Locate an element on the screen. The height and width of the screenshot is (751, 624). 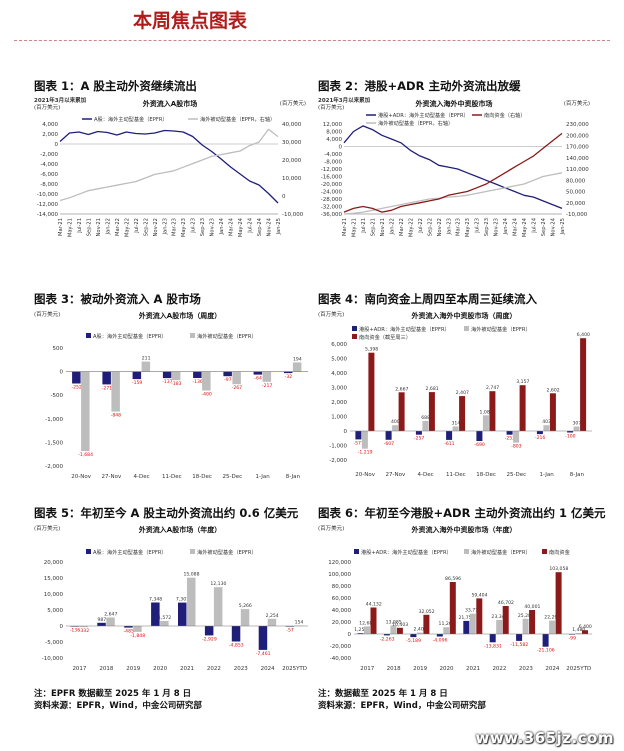
x-axis-tick: Nov-22 is located at coordinates (156, 227).